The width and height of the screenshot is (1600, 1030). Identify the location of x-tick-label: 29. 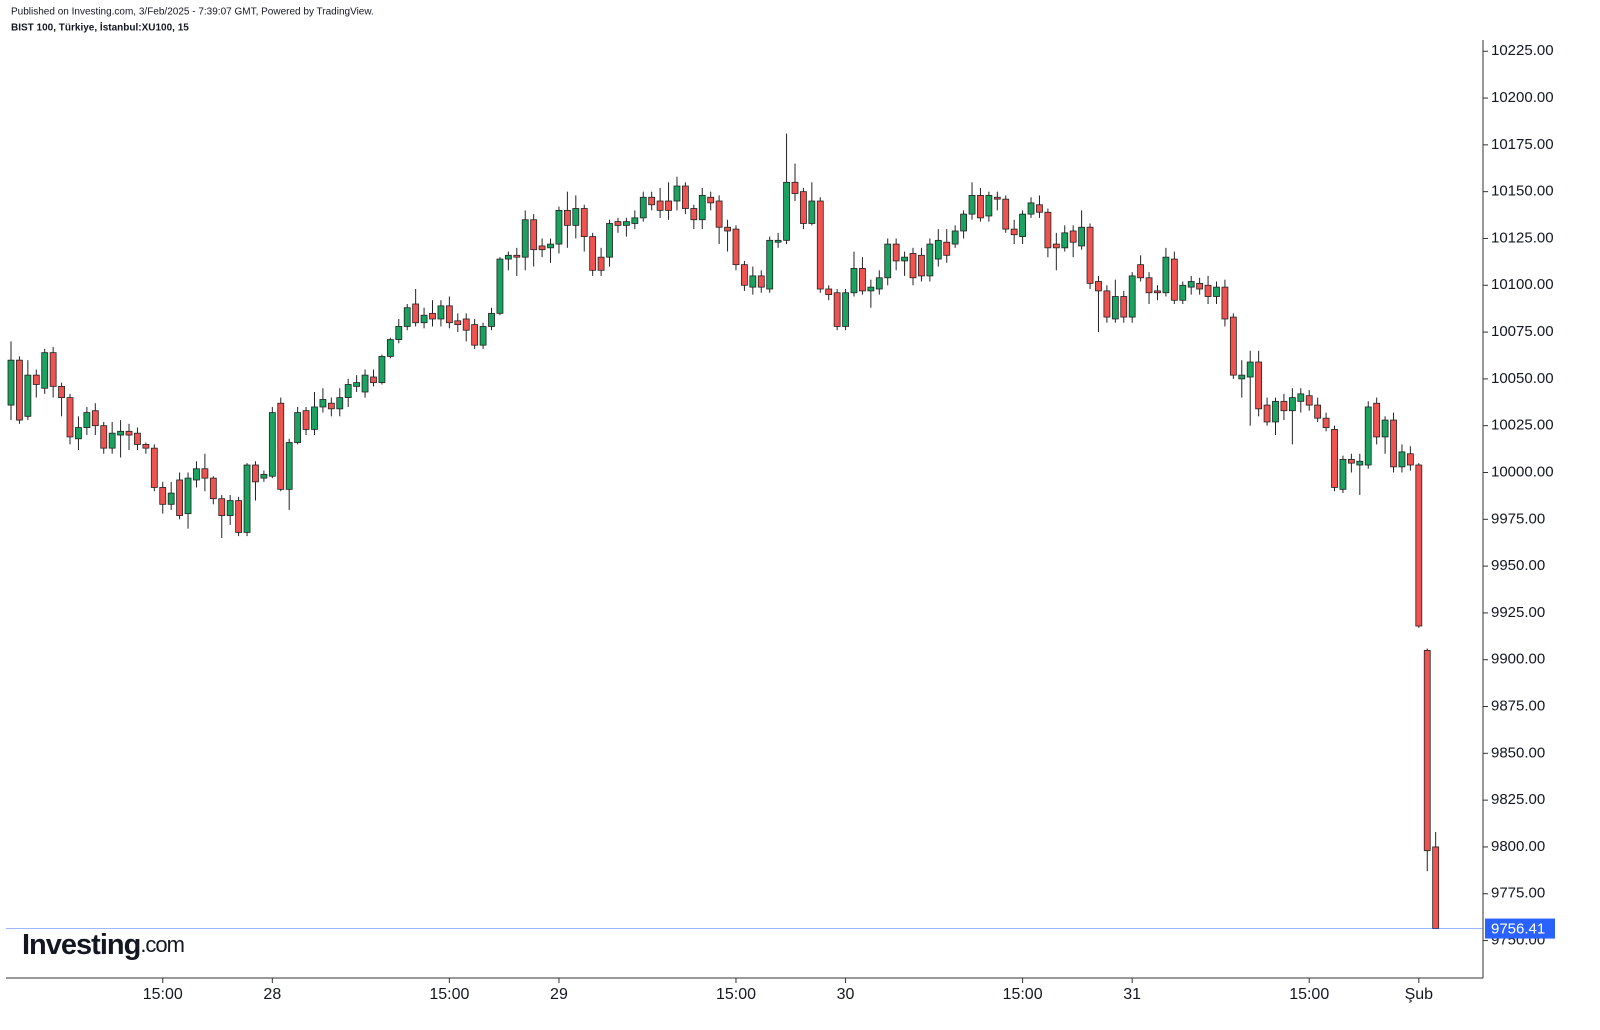
(559, 994).